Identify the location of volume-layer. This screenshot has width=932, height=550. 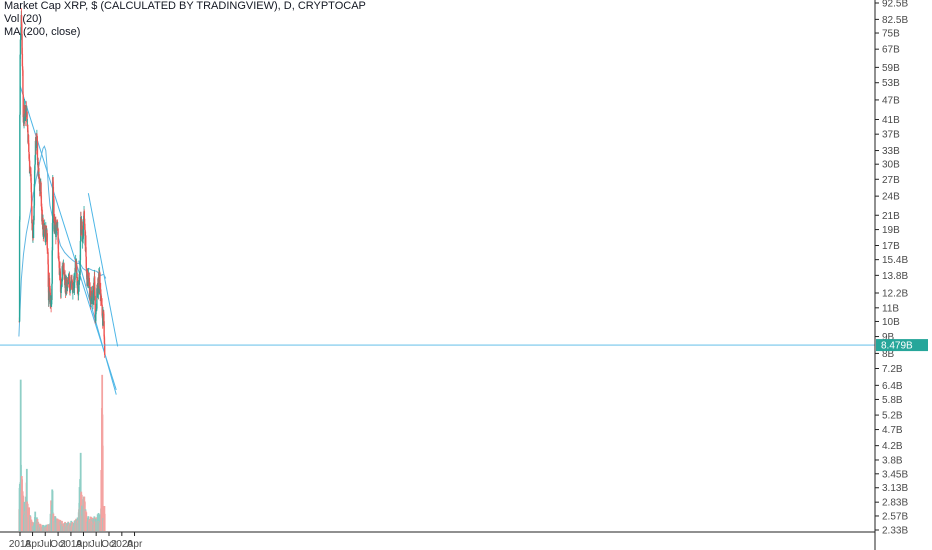
(62, 452).